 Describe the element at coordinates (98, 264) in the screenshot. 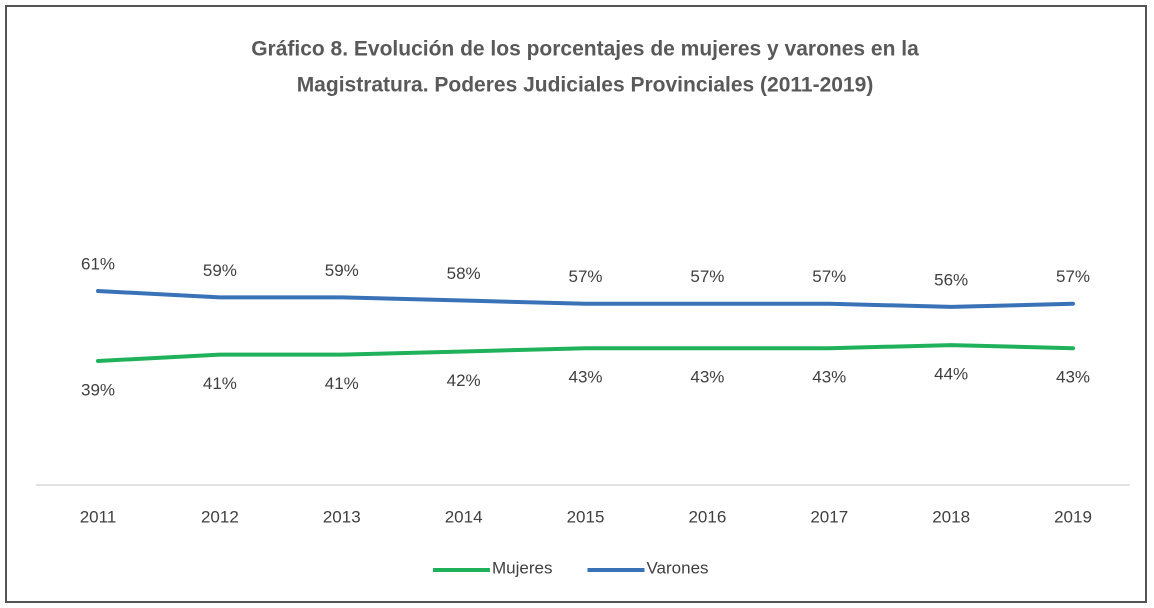

I see `data-label: 61%` at that location.